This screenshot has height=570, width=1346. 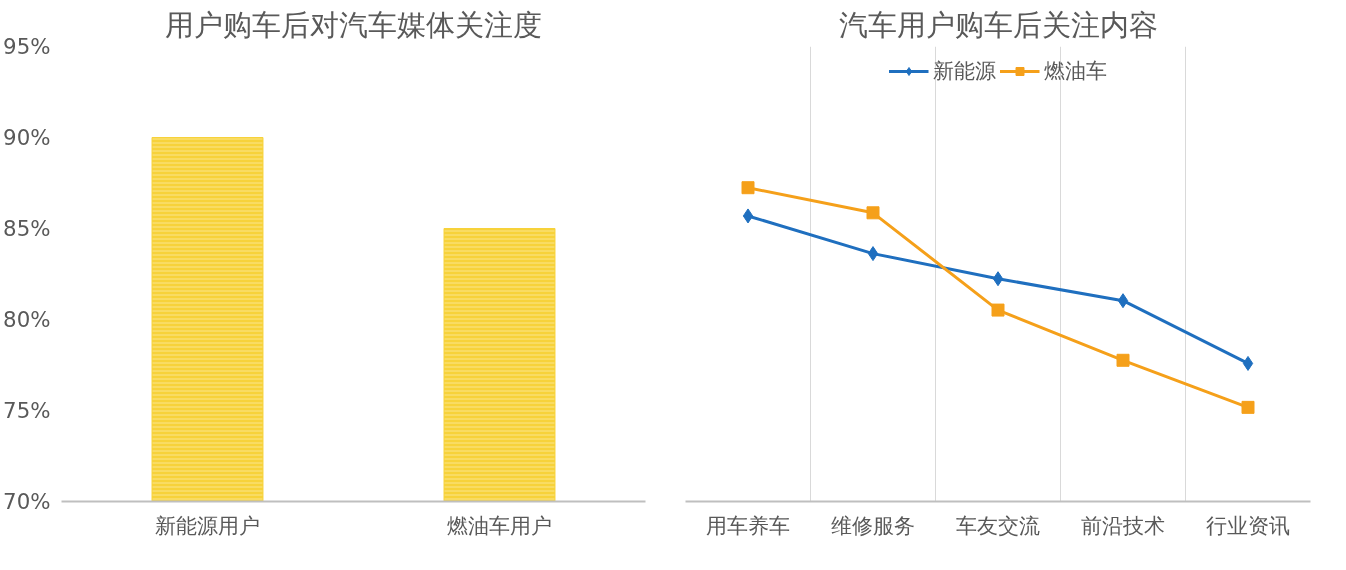 I want to click on x-tick-label: 车友交流, so click(x=998, y=525).